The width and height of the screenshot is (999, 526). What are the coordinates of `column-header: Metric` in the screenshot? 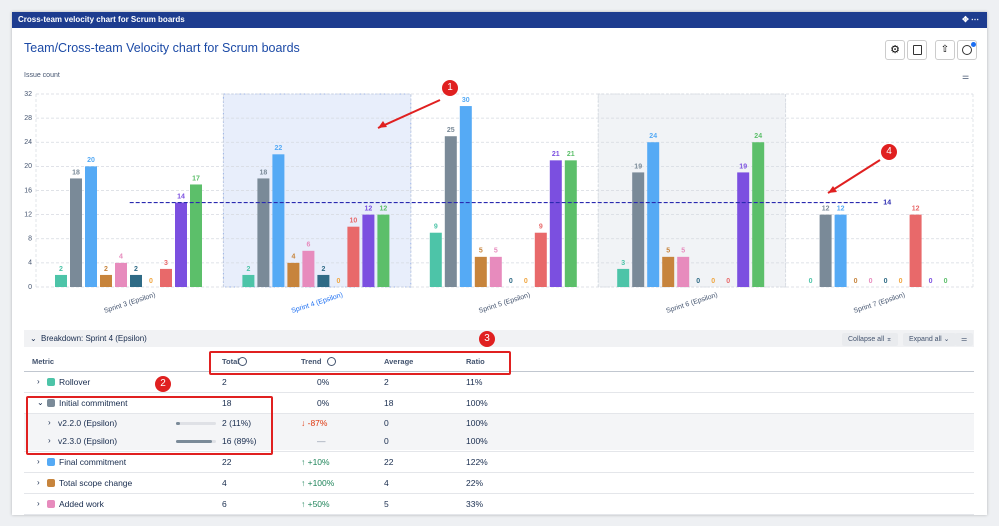 It's located at (43, 361).